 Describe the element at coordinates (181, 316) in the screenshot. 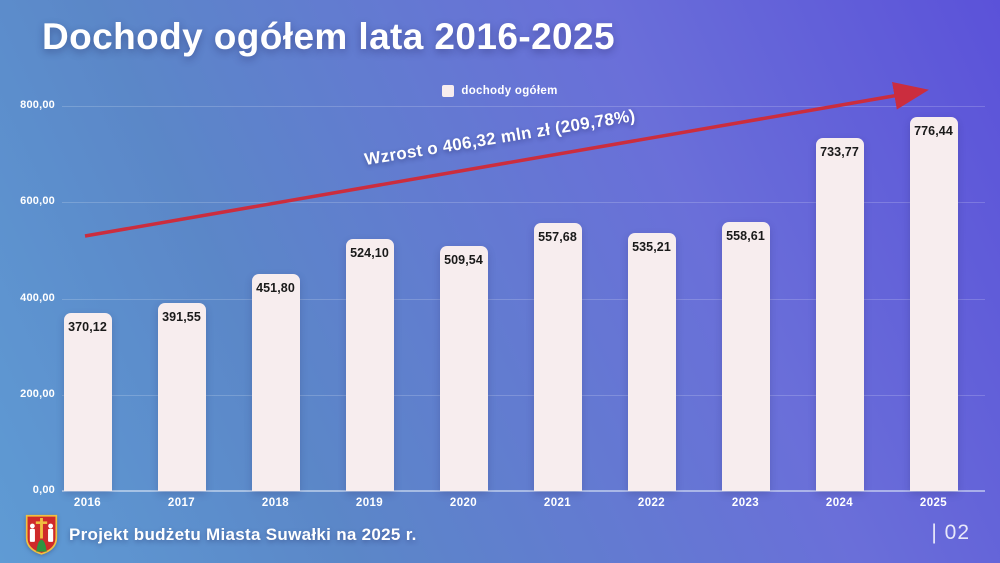

I see `bar-value-label: 391,55` at that location.